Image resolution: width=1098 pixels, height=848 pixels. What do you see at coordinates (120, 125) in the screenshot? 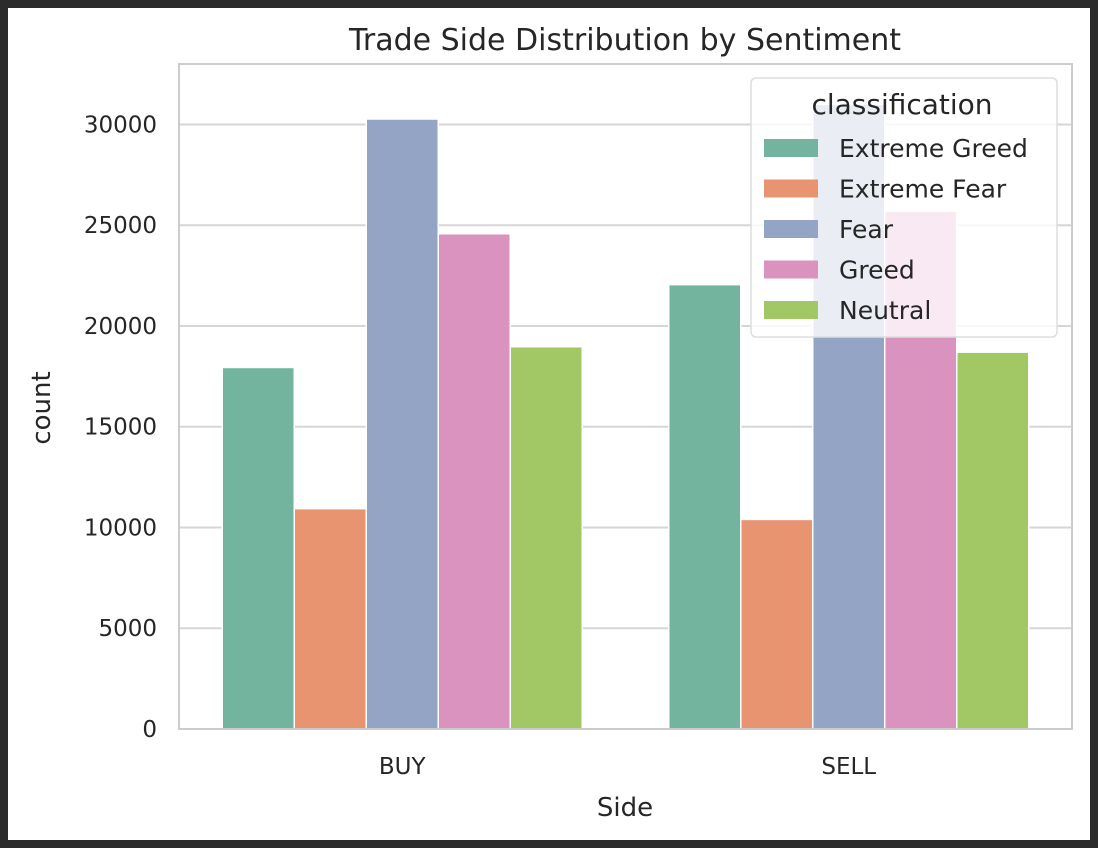
I see `y-tick-label: 30000` at bounding box center [120, 125].